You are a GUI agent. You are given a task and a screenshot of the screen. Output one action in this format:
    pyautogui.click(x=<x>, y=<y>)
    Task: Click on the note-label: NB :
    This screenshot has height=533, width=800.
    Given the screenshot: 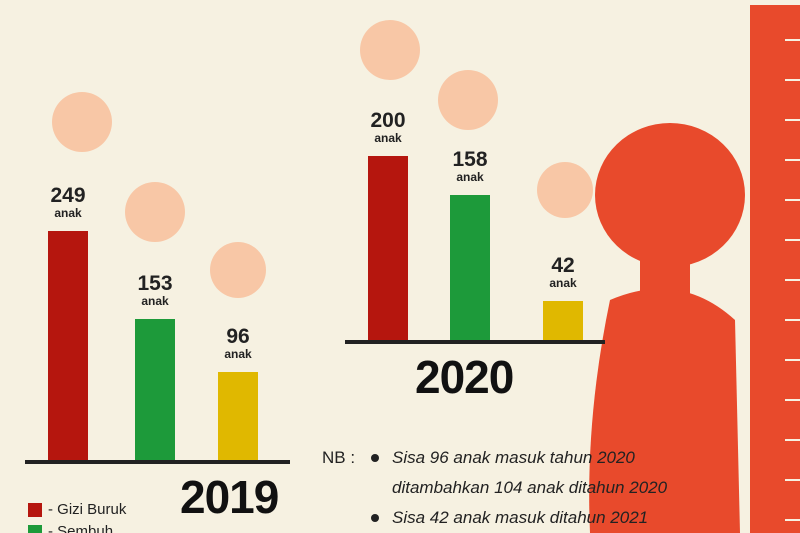 What is the action you would take?
    pyautogui.click(x=339, y=457)
    